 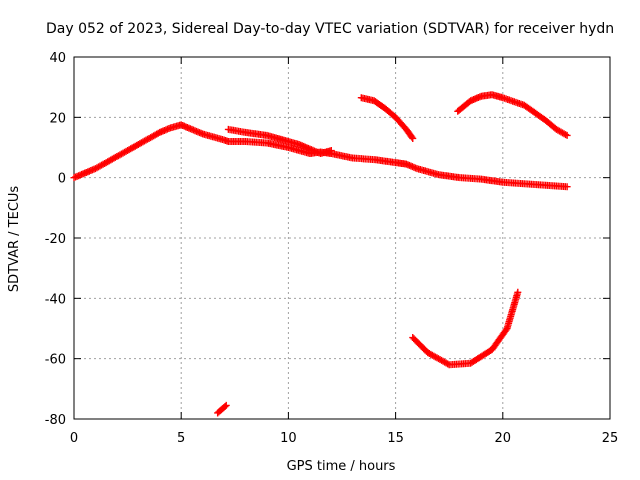 I want to click on y-tick-label: -40, so click(x=55, y=299).